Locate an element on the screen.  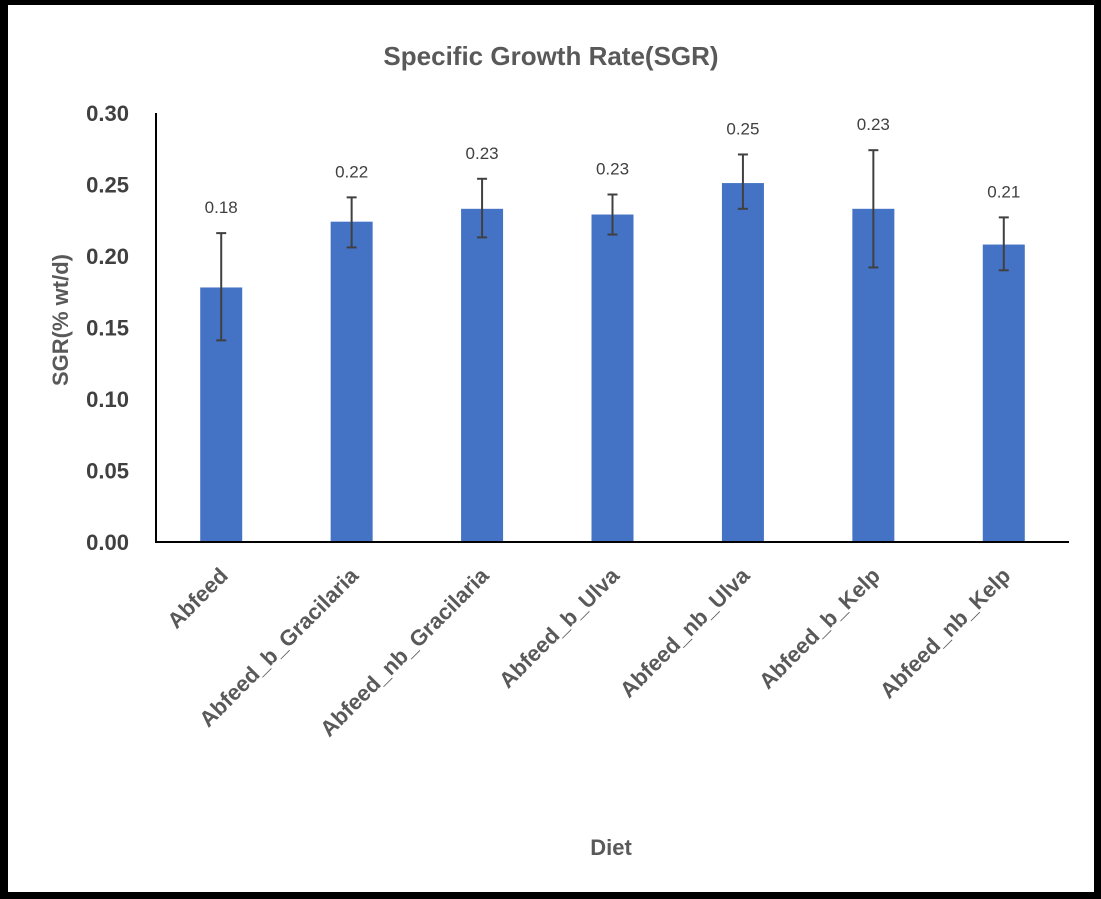
x-axis-title: Diet is located at coordinates (611, 847).